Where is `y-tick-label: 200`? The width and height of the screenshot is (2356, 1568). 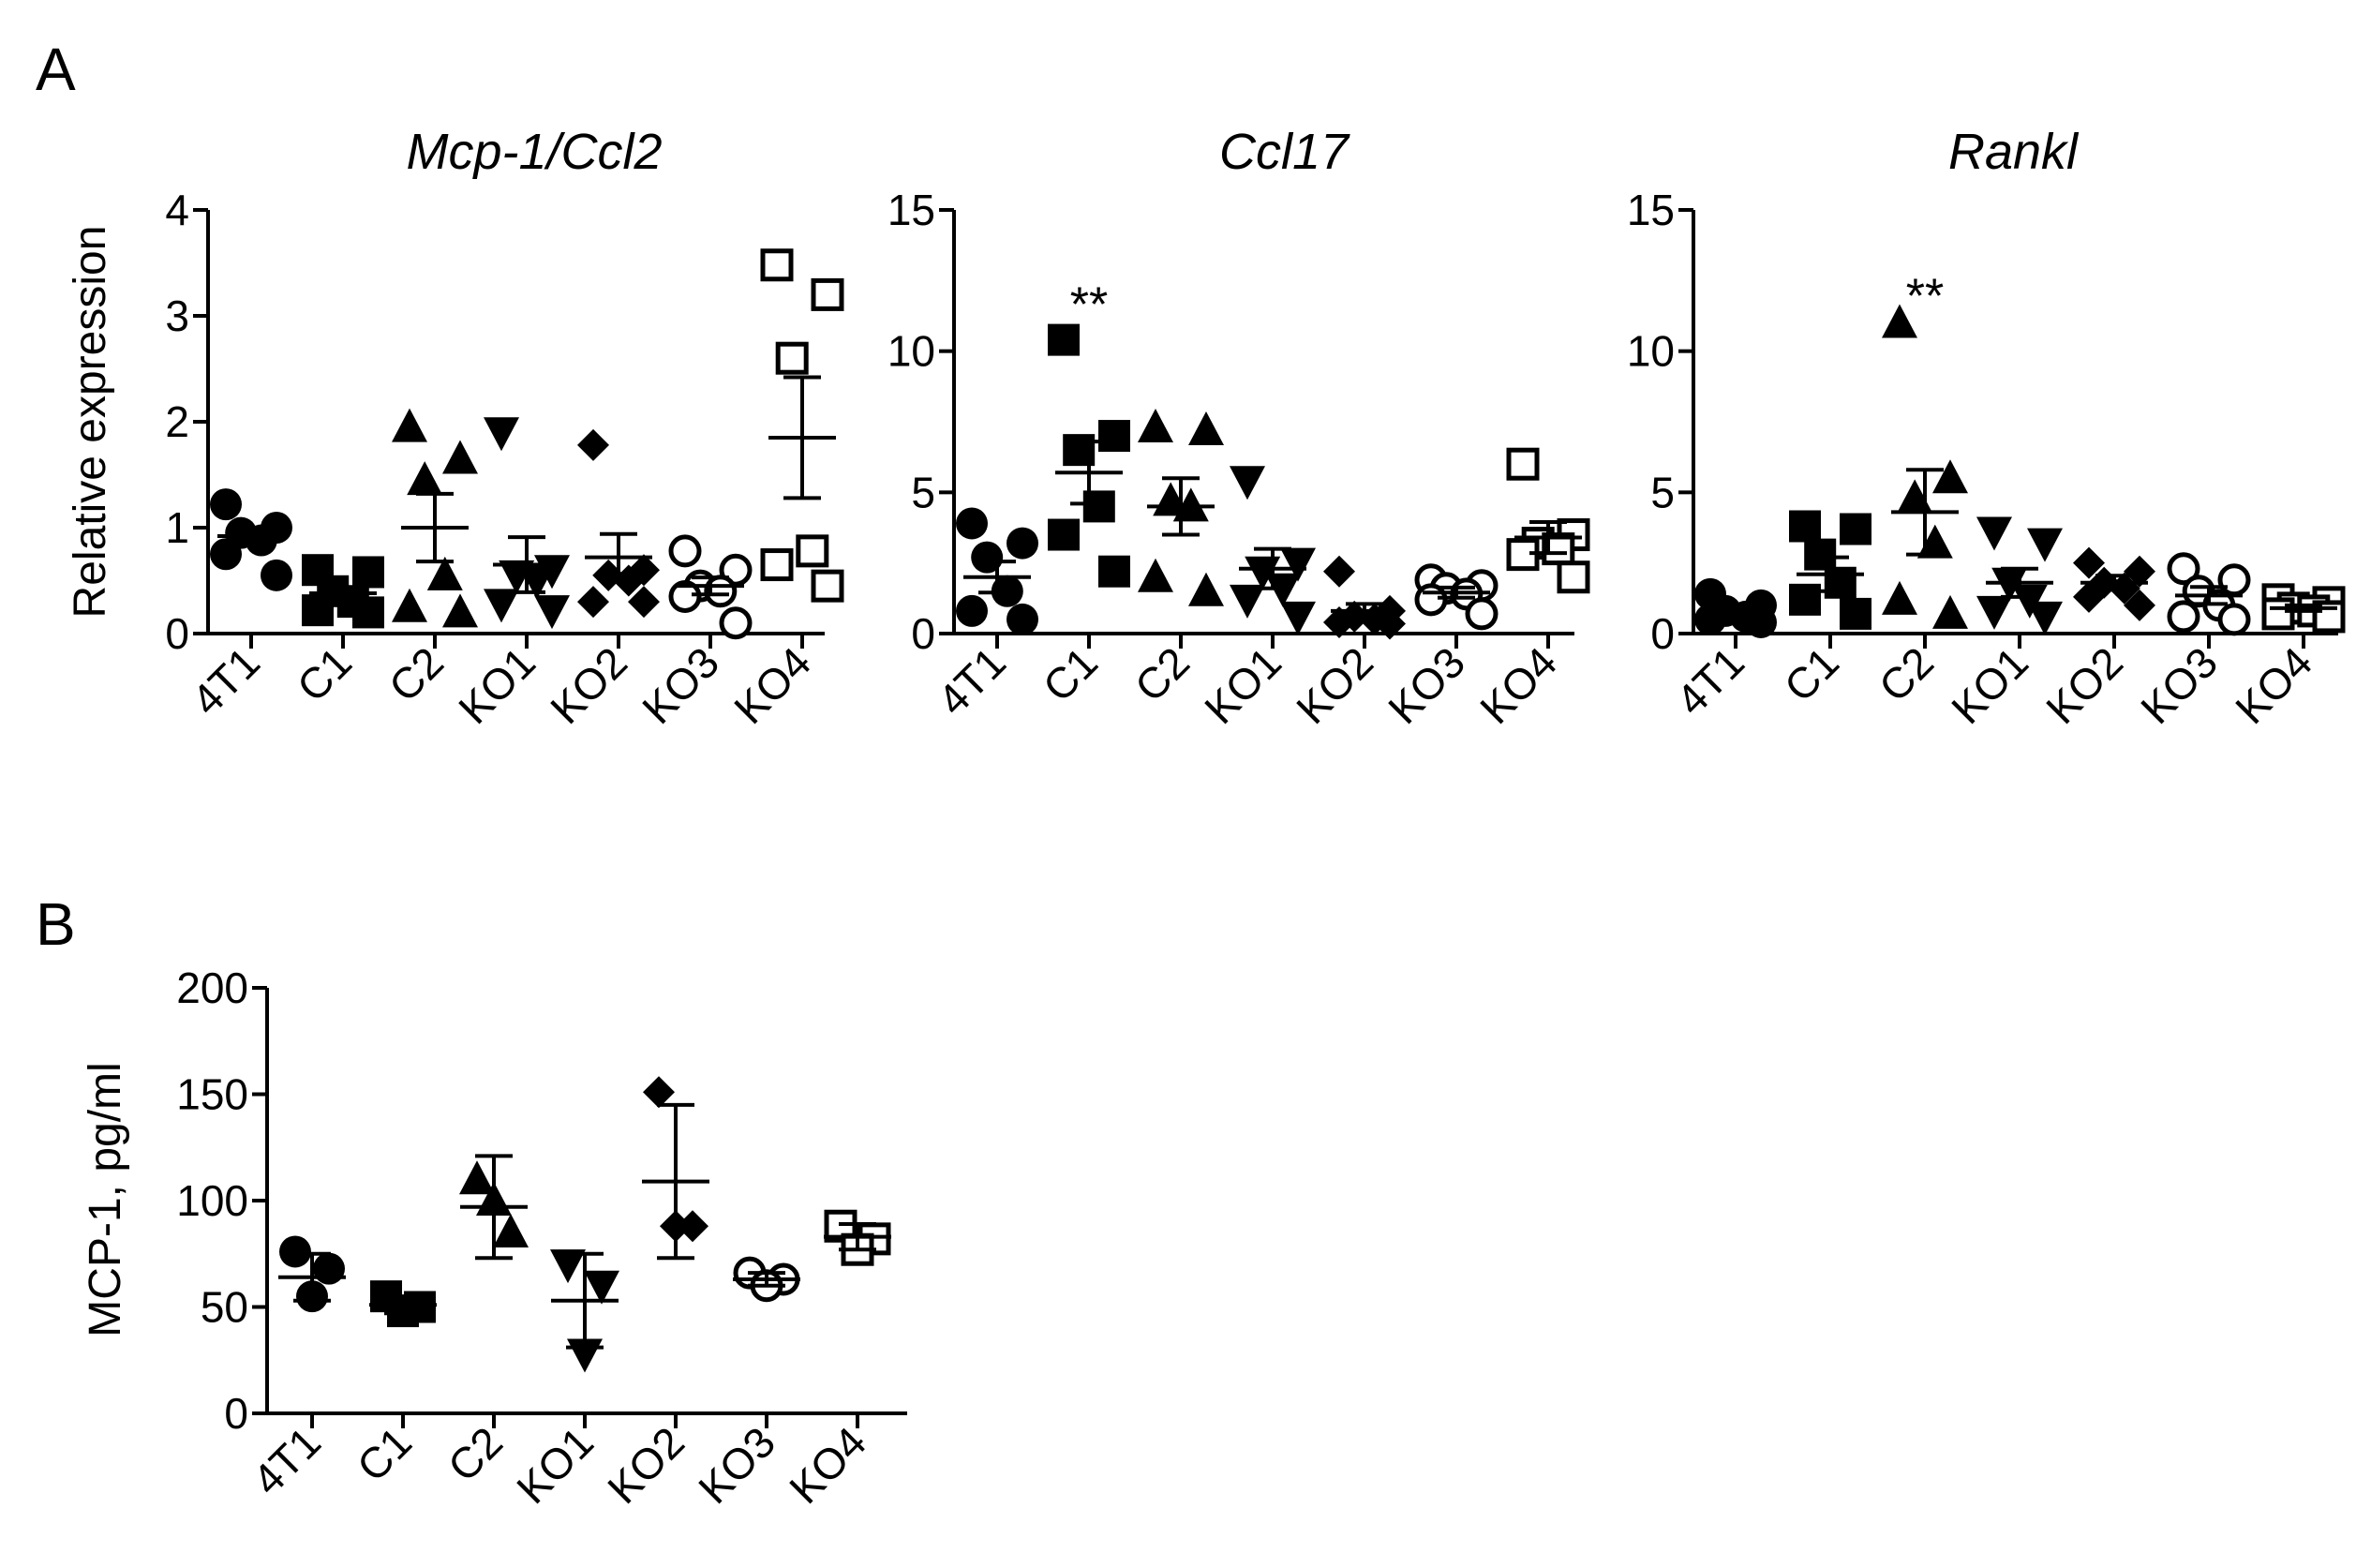 y-tick-label: 200 is located at coordinates (212, 988).